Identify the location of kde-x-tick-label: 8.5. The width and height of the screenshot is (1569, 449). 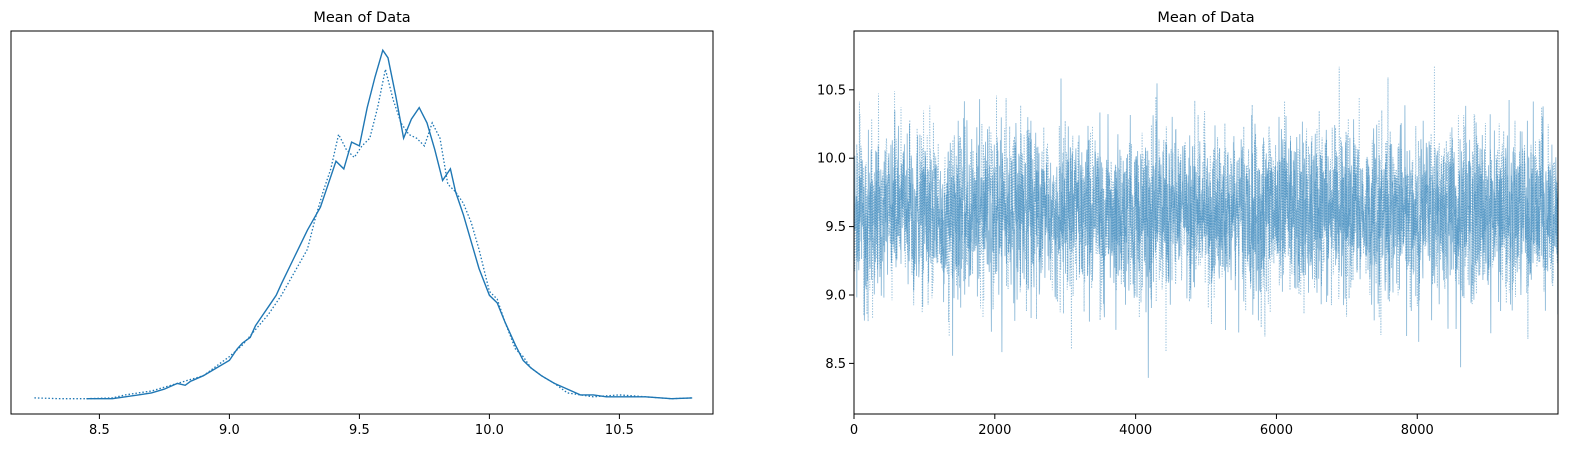
(99, 430).